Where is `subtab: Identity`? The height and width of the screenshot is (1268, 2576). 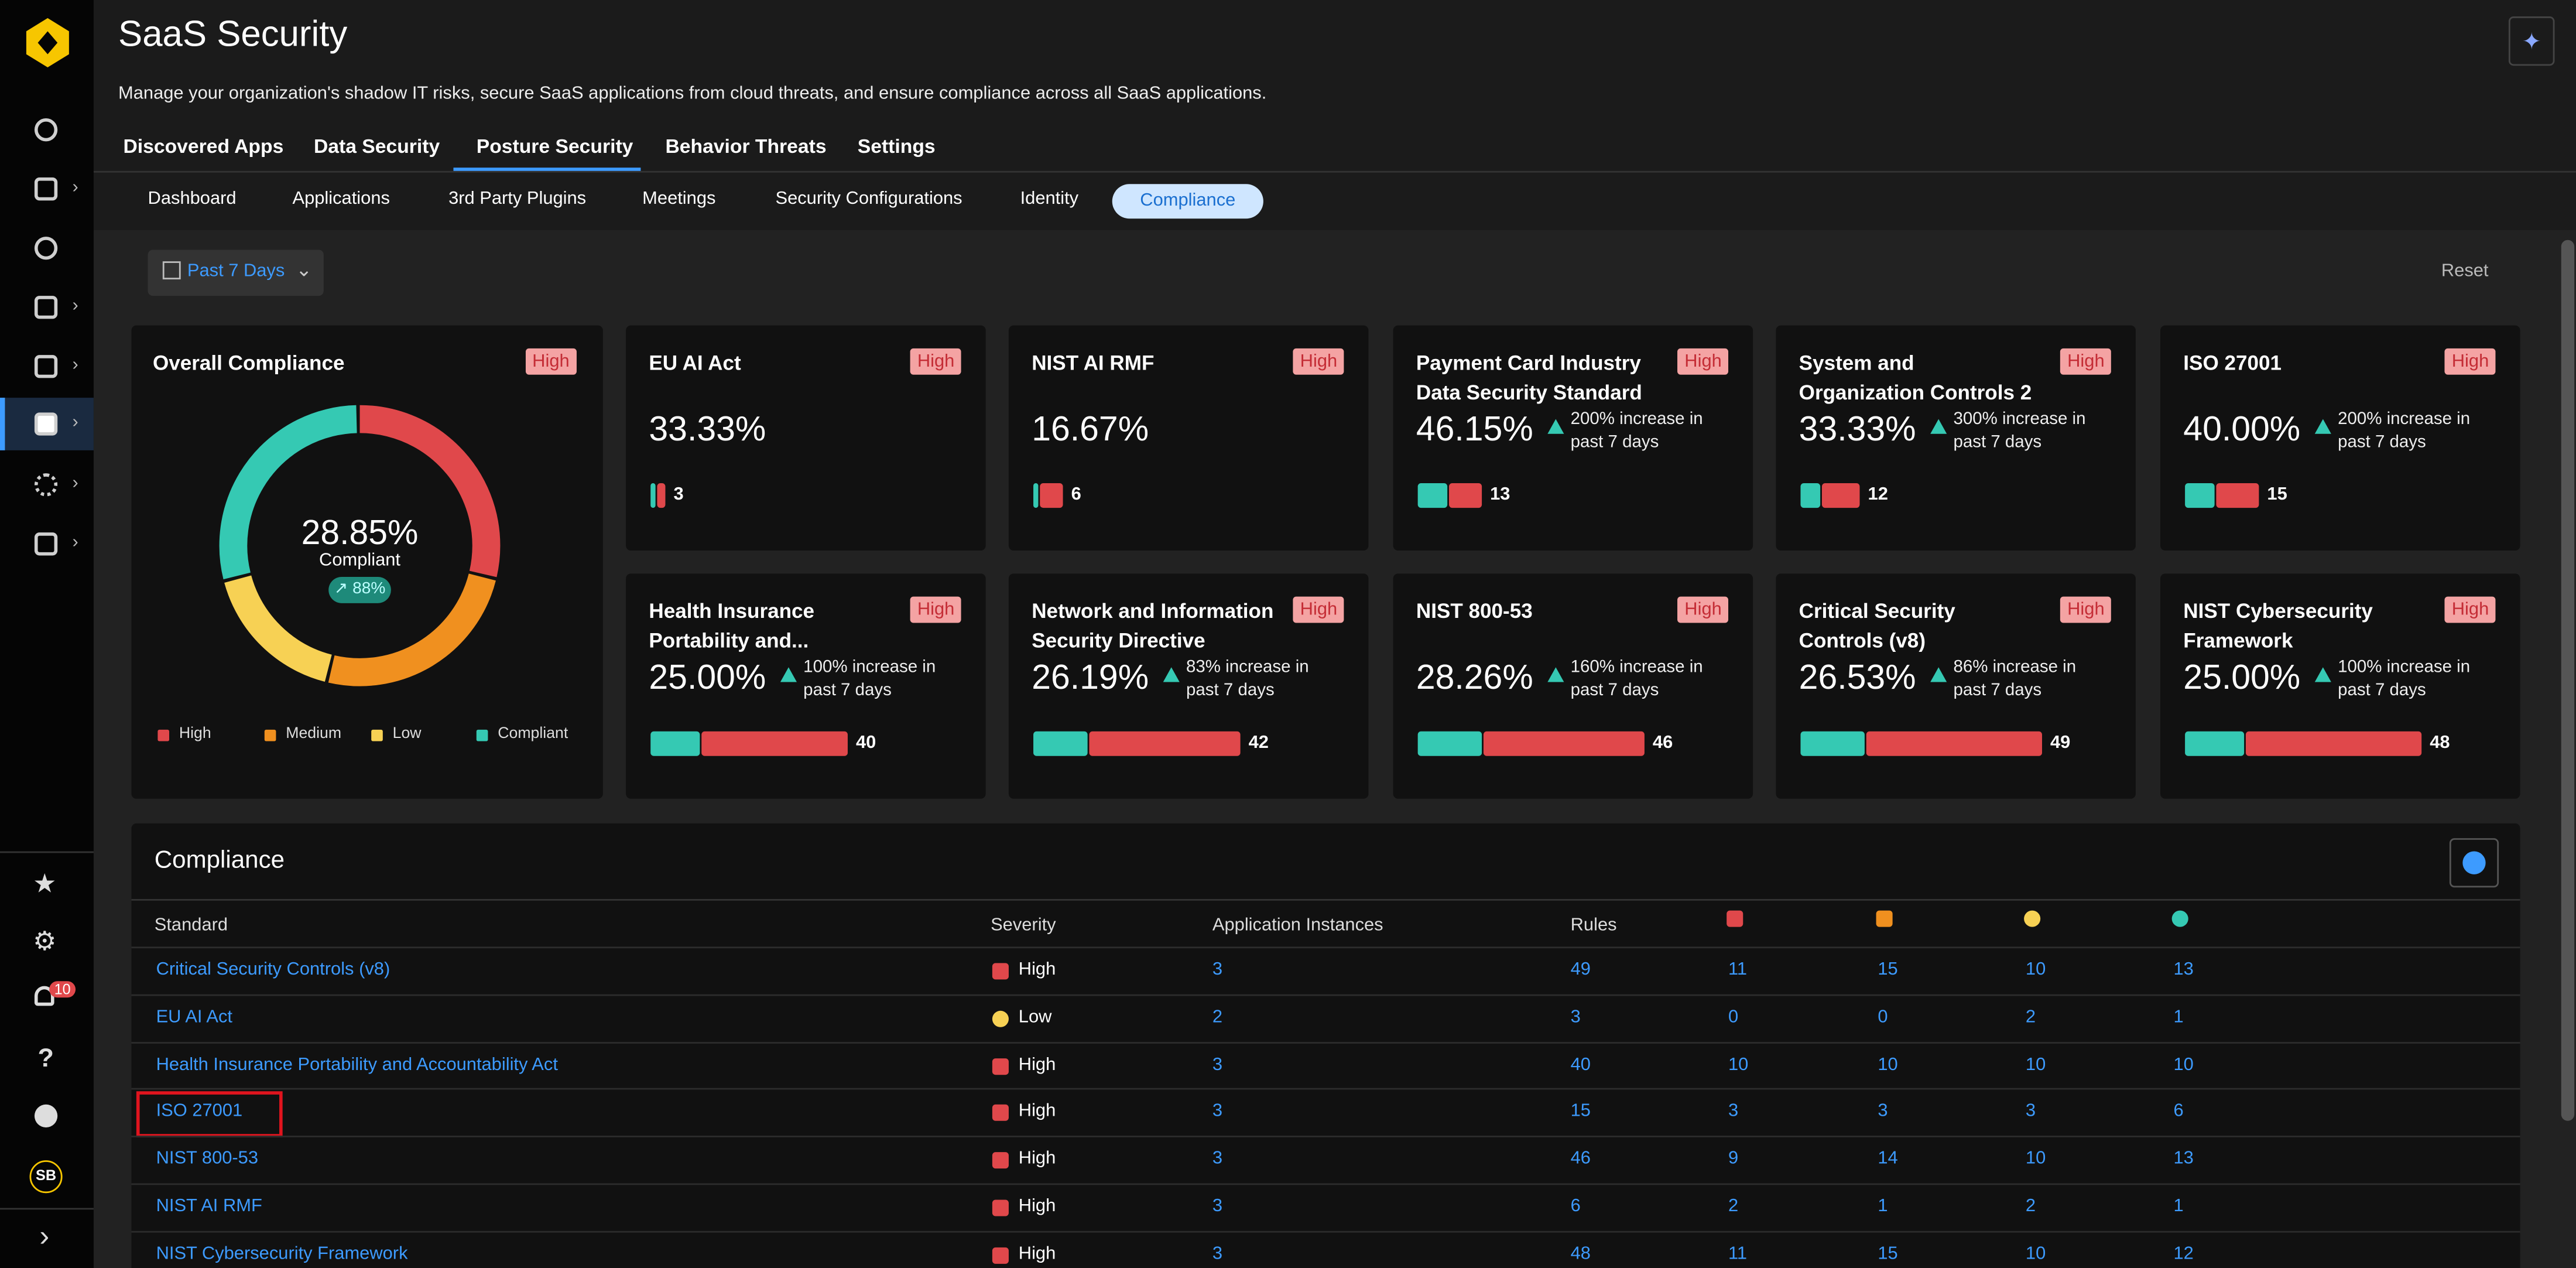
subtab: Identity is located at coordinates (1049, 199).